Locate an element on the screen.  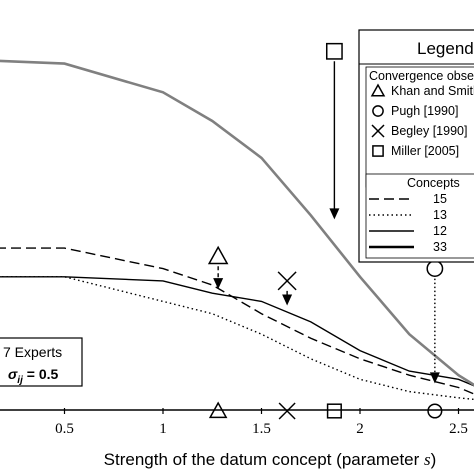
legend-entries-concepts: 15 13 12 33 is located at coordinates (408, 223).